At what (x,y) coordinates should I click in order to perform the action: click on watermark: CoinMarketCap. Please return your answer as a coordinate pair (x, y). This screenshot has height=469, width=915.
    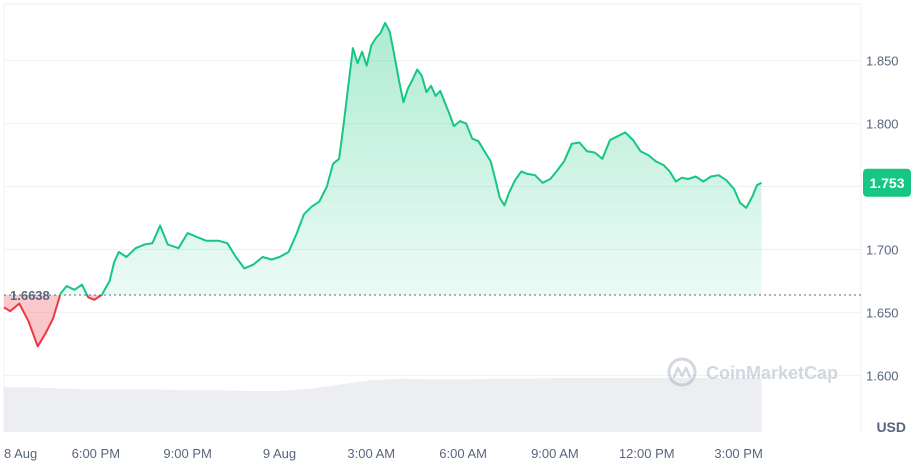
    Looking at the image, I should click on (752, 372).